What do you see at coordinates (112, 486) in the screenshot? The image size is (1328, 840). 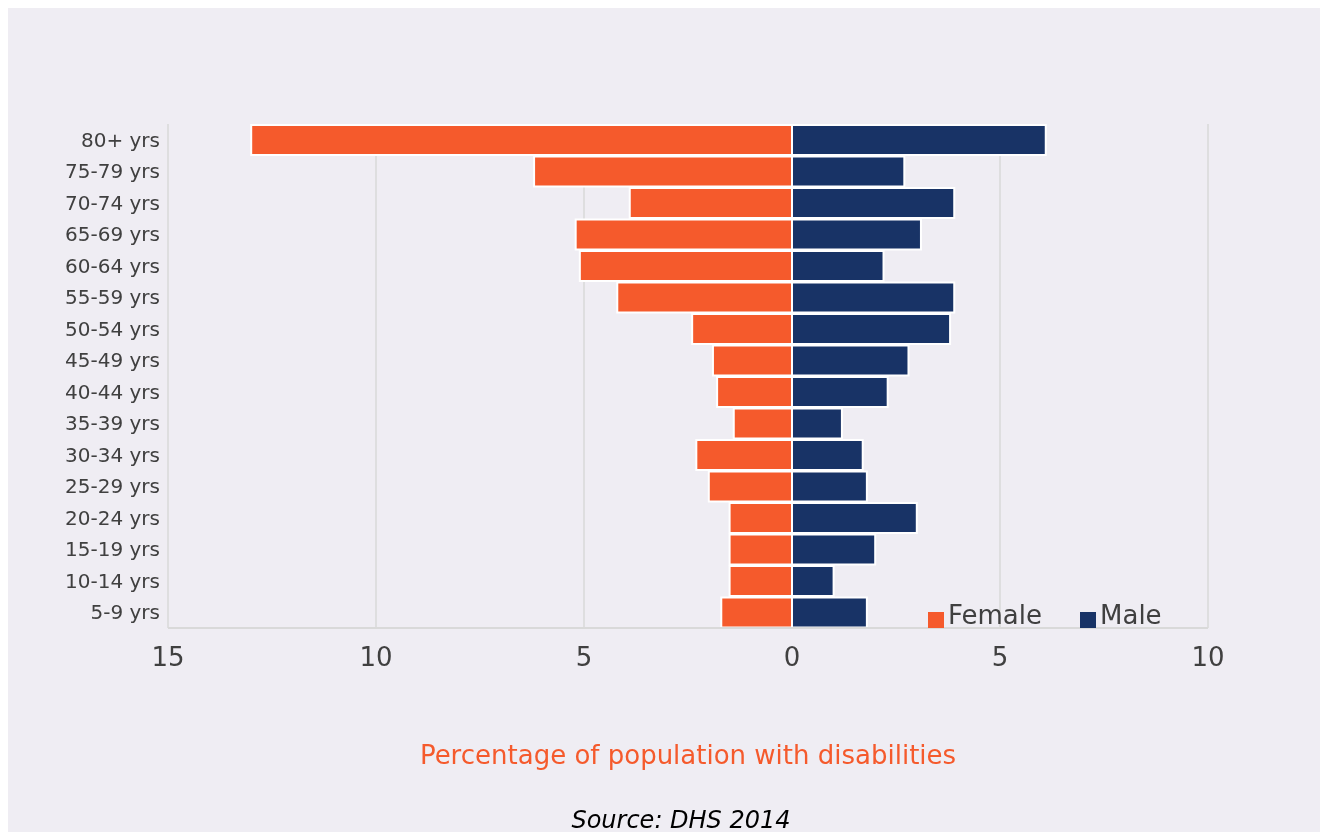 I see `y-tick-label: 25-29 yrs` at bounding box center [112, 486].